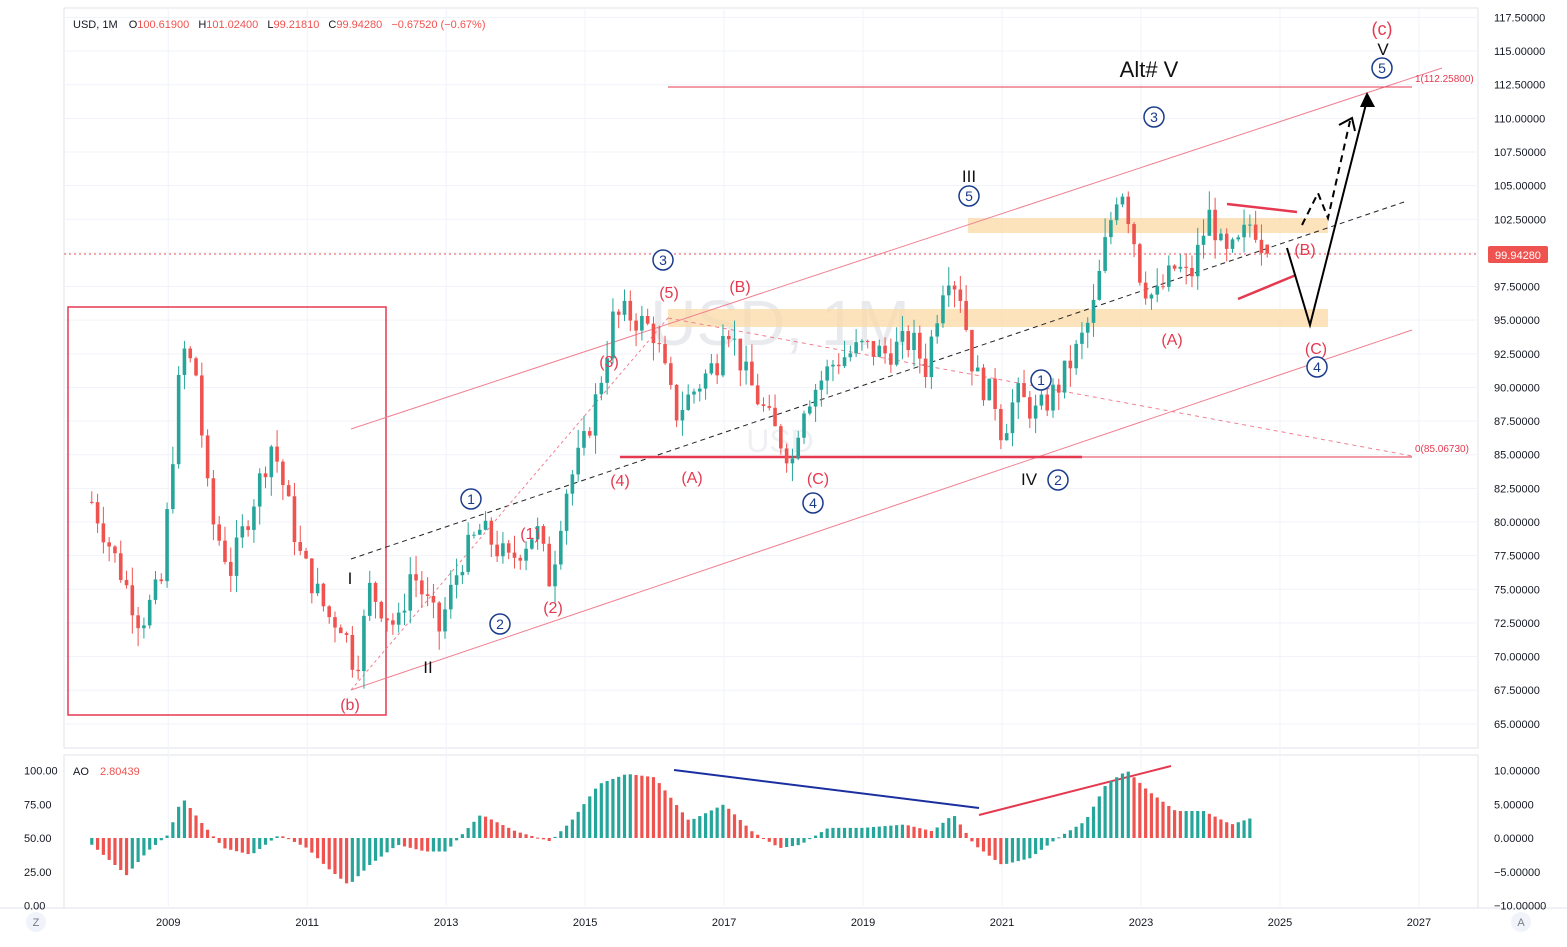 This screenshot has width=1567, height=947. I want to click on auto-scale-toggle: A, so click(1521, 922).